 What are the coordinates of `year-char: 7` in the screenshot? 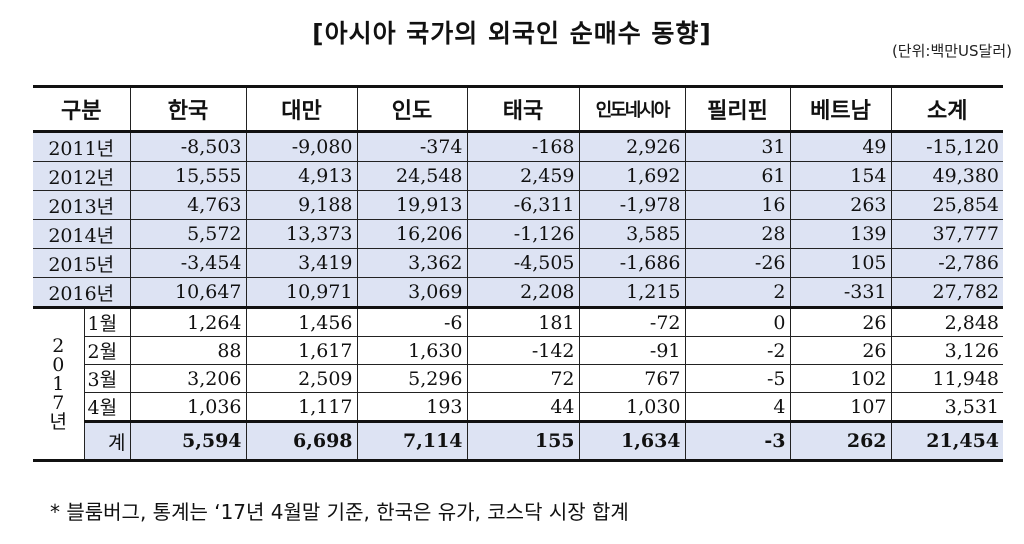 It's located at (58, 402).